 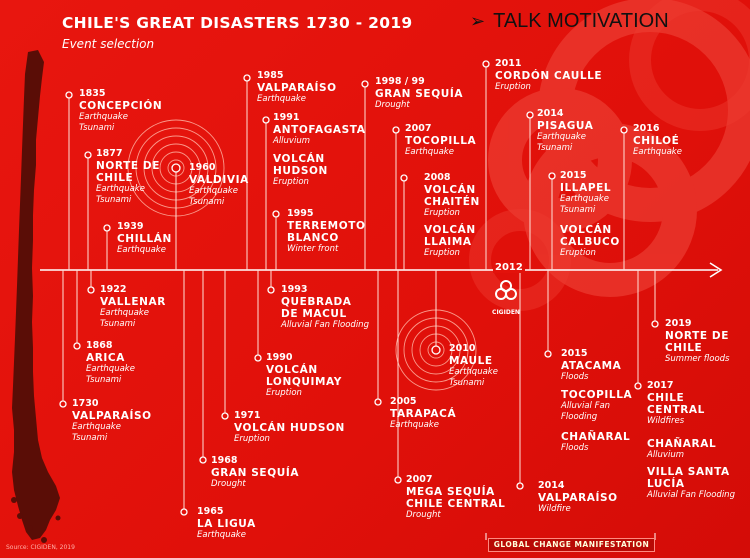 I want to click on event-place: MEGA SEQUÍA CHILE CENTRAL, so click(x=456, y=498).